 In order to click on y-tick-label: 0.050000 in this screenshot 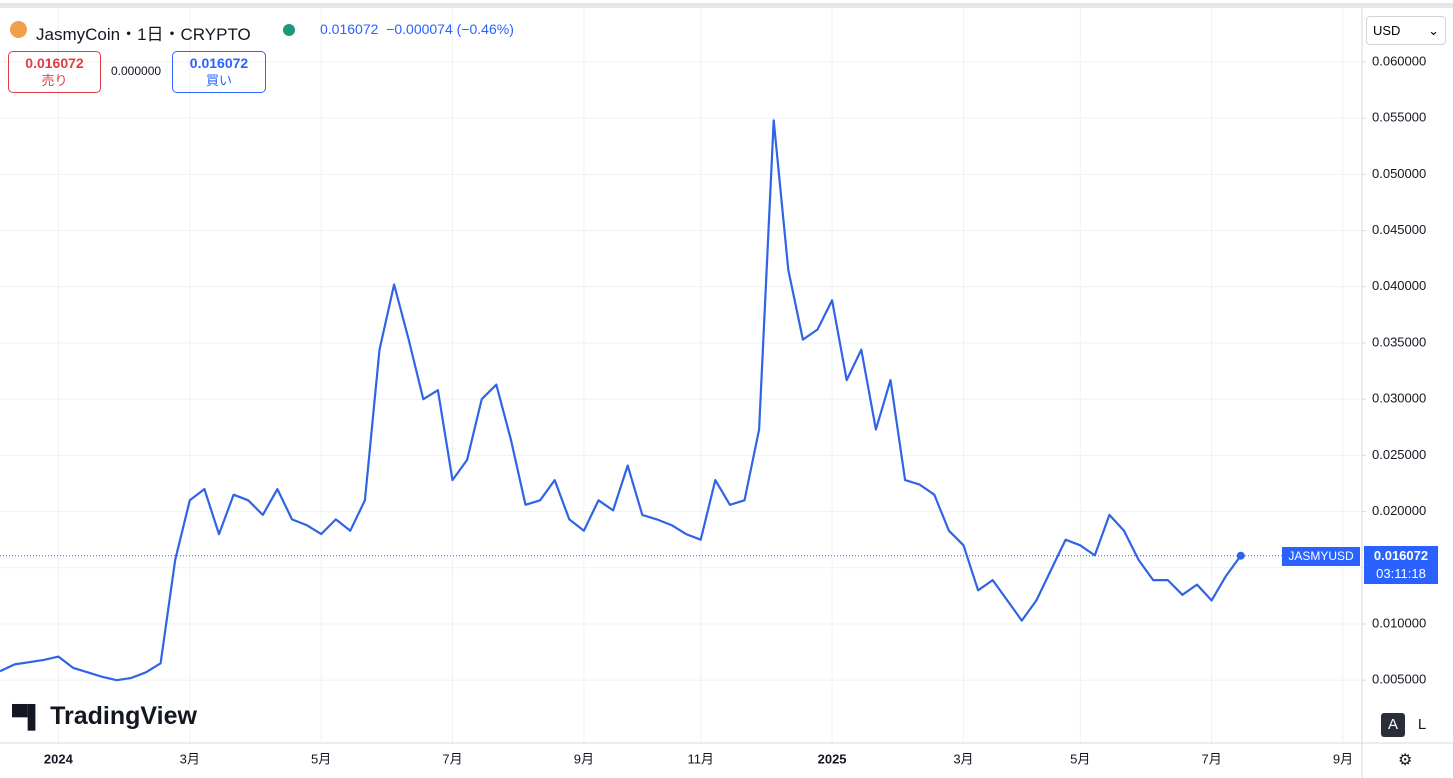, I will do `click(1399, 173)`.